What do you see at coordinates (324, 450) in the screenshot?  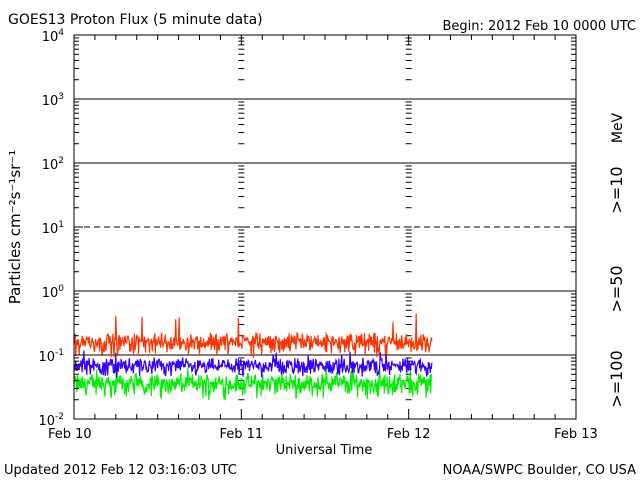 I see `x-axis-label: Universal Time` at bounding box center [324, 450].